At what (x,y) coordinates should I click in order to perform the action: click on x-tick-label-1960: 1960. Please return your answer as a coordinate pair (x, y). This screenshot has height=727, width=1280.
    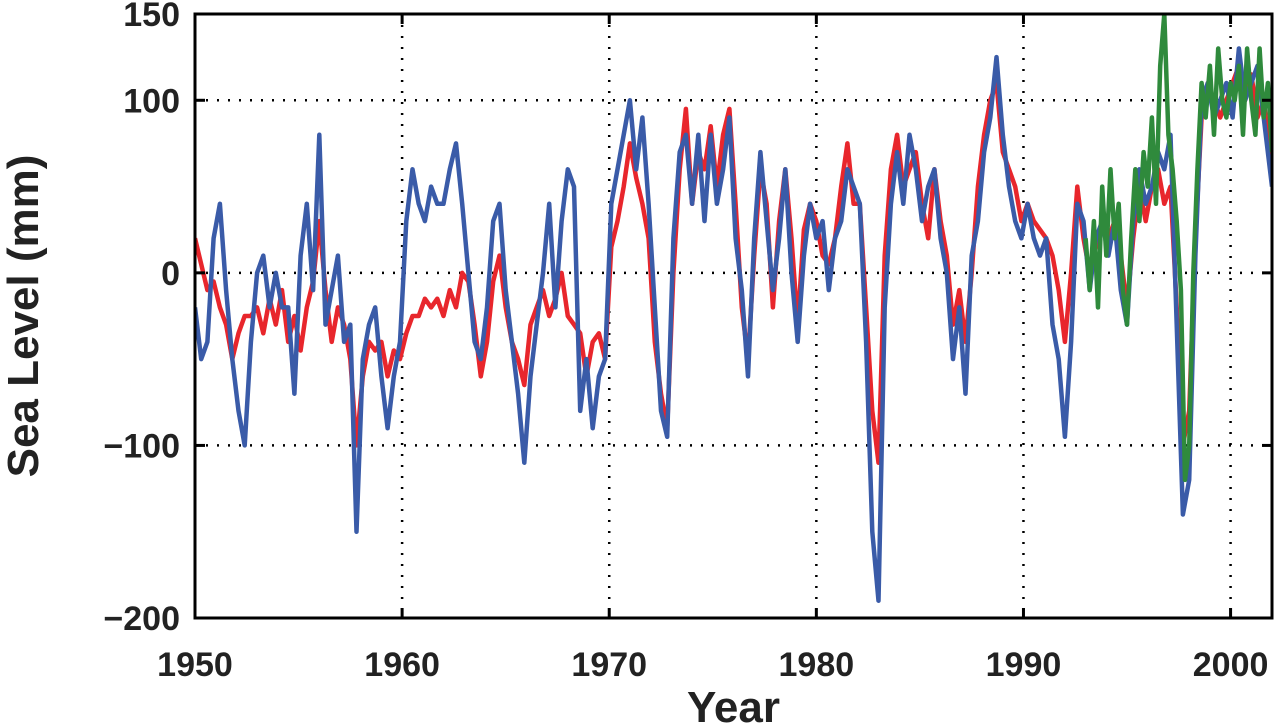
    Looking at the image, I should click on (402, 665).